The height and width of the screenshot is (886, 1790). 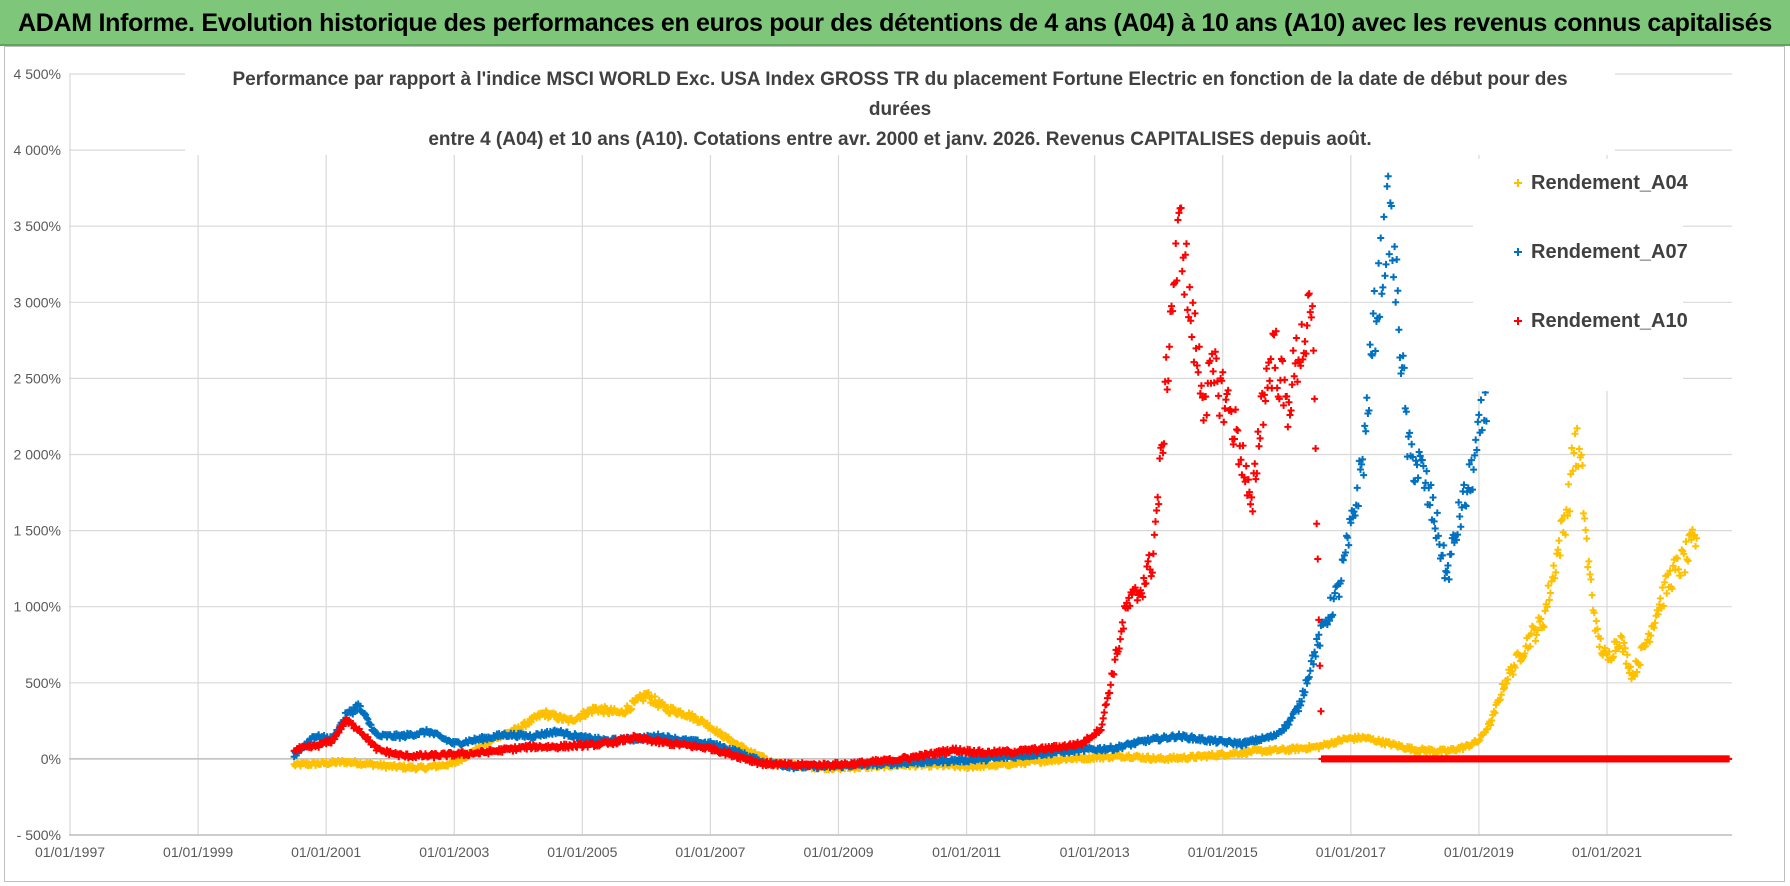 What do you see at coordinates (37, 226) in the screenshot?
I see `y-tick-label: 3 500%` at bounding box center [37, 226].